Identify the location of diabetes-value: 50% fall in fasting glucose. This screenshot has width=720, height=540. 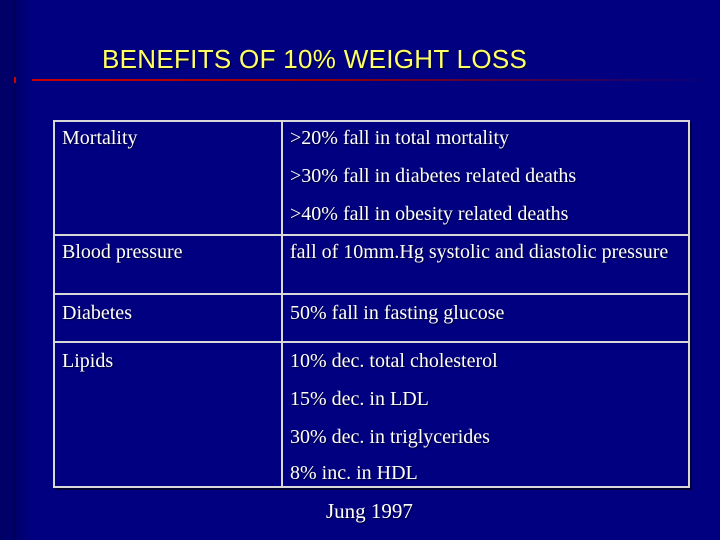
(397, 313).